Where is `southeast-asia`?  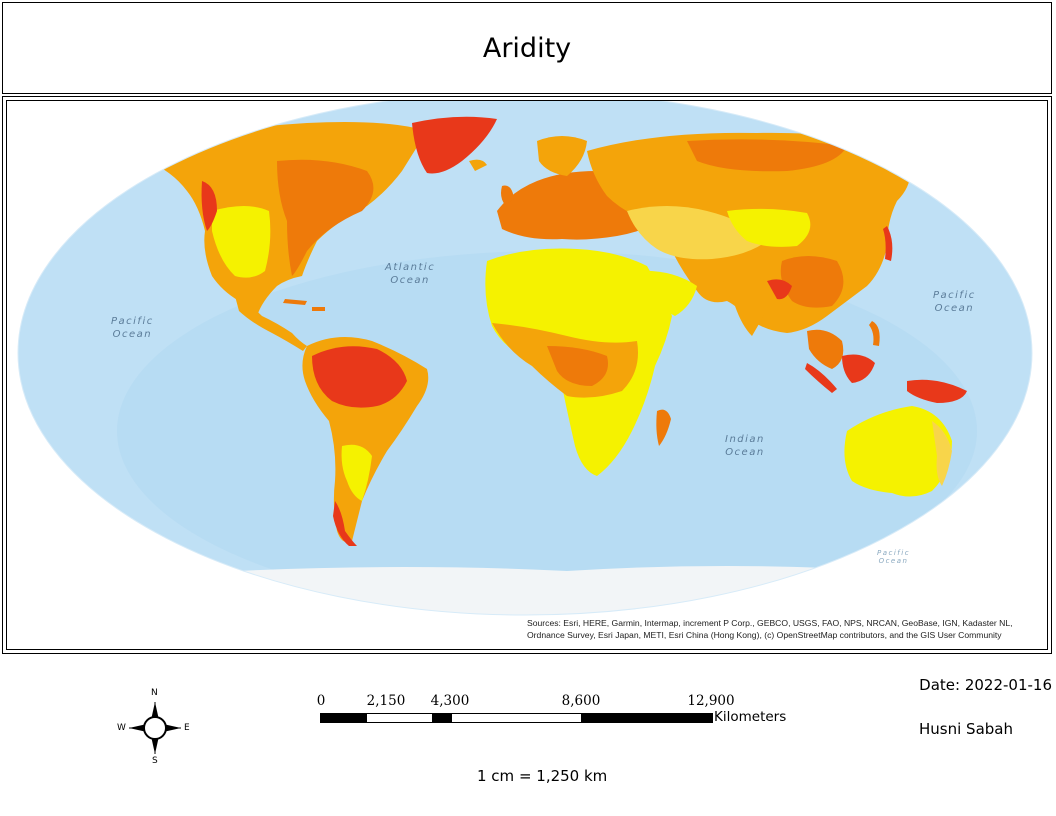
southeast-asia is located at coordinates (825, 349).